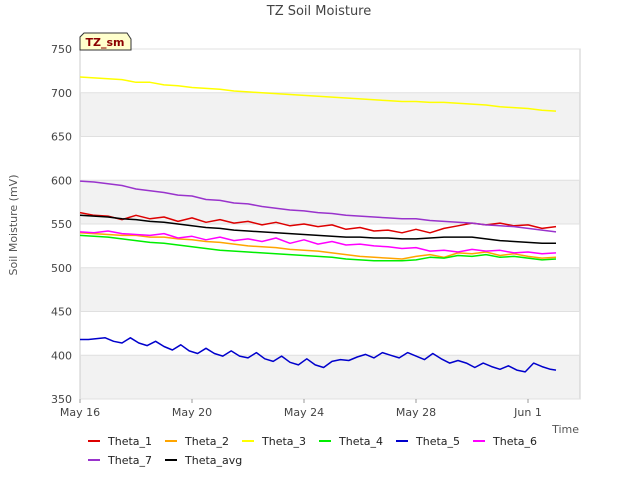 The height and width of the screenshot is (480, 640). What do you see at coordinates (61, 399) in the screenshot?
I see `y-tick-label: 350` at bounding box center [61, 399].